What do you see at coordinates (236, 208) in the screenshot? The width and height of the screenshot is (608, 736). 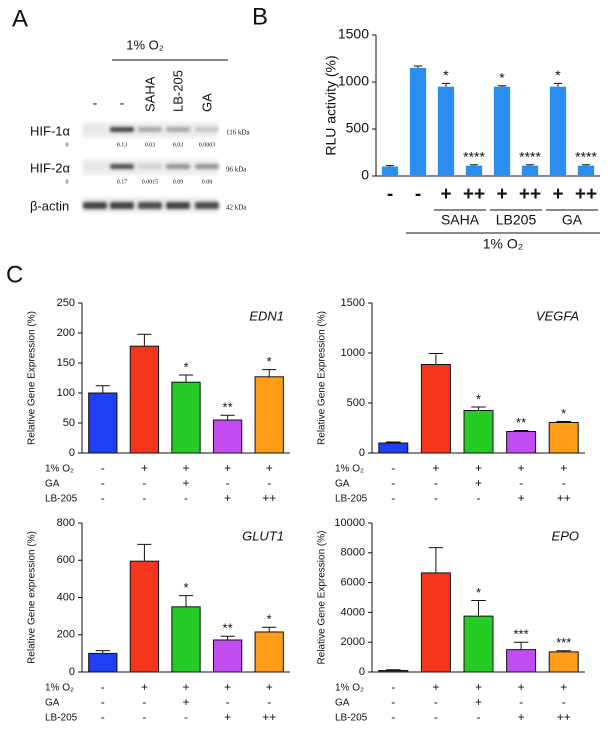 I see `size-label: 42 kDa` at bounding box center [236, 208].